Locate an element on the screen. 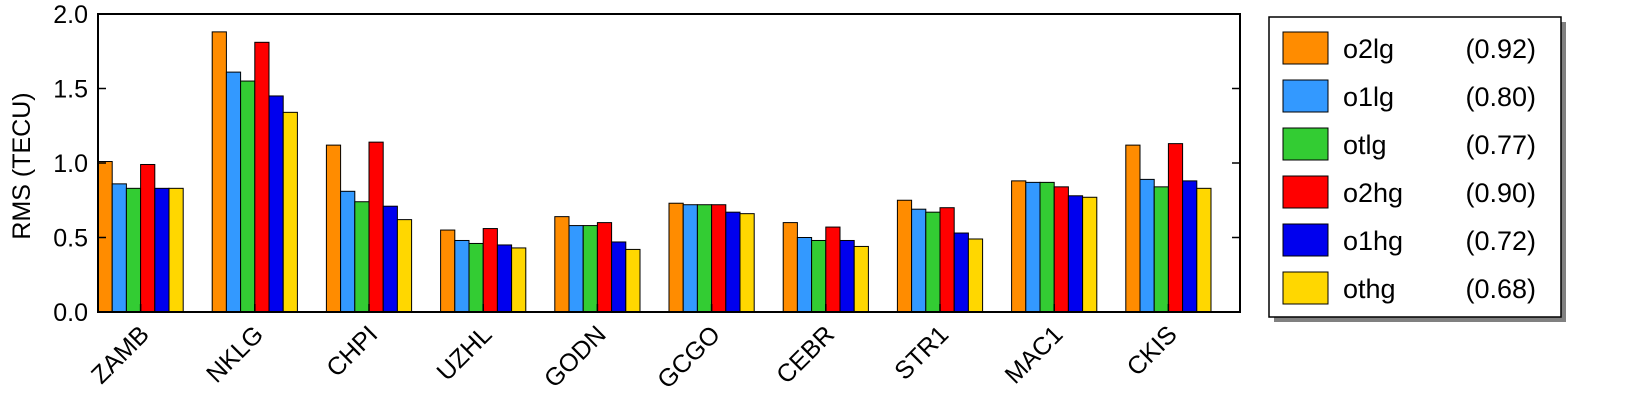 The height and width of the screenshot is (419, 1642). x-tick-label-ckis: CKIS is located at coordinates (1152, 350).